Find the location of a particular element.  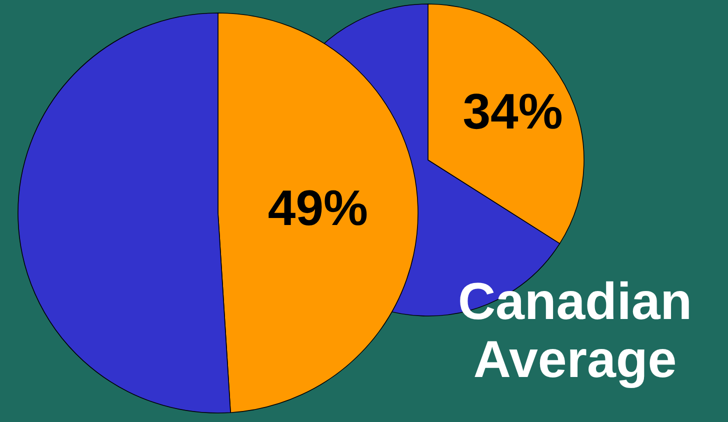

data-label: 34% is located at coordinates (512, 111).